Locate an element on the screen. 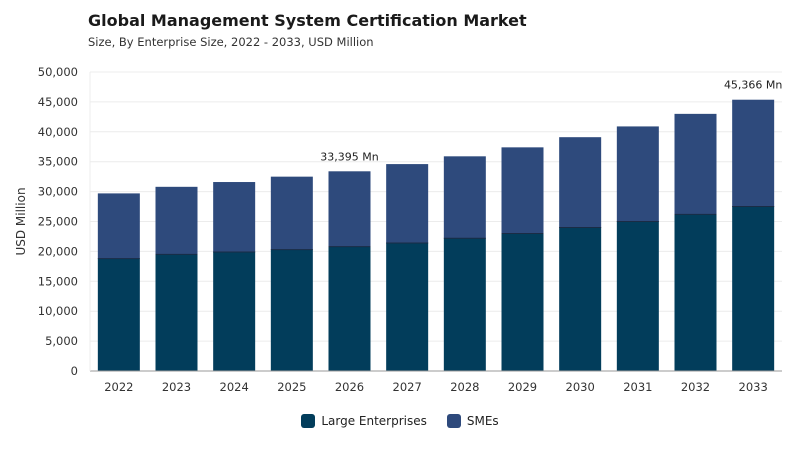 The image size is (800, 450). x-tick-label: 2029 is located at coordinates (522, 387).